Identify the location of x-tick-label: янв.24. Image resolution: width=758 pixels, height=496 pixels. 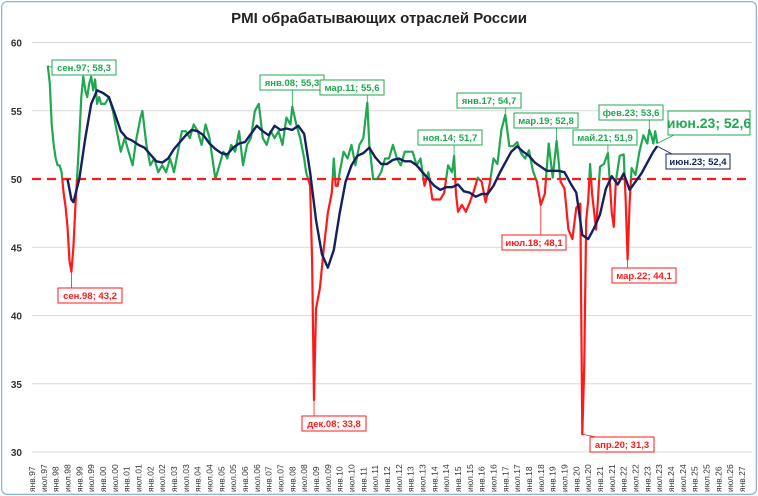
(671, 479).